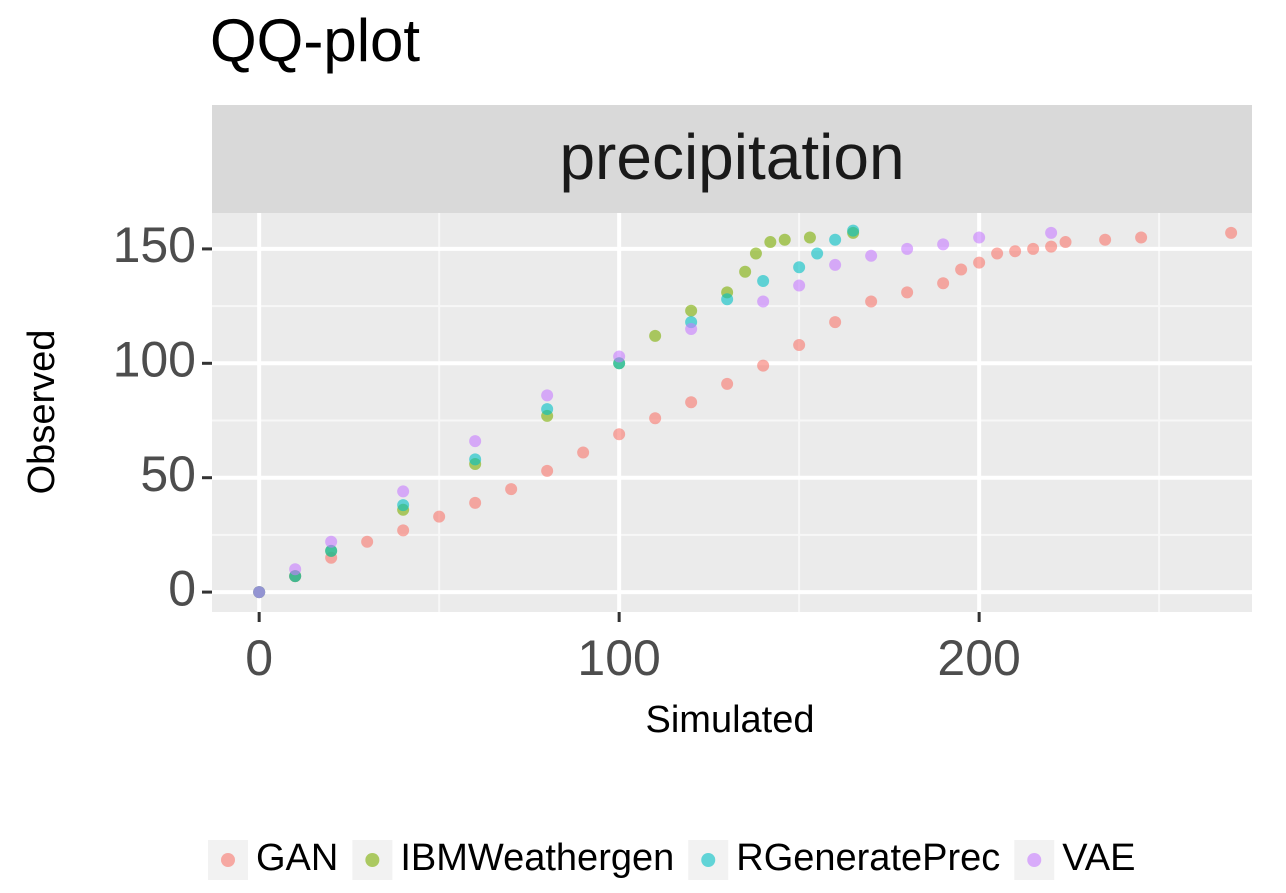  Describe the element at coordinates (182, 588) in the screenshot. I see `y-tick-label: 0` at that location.